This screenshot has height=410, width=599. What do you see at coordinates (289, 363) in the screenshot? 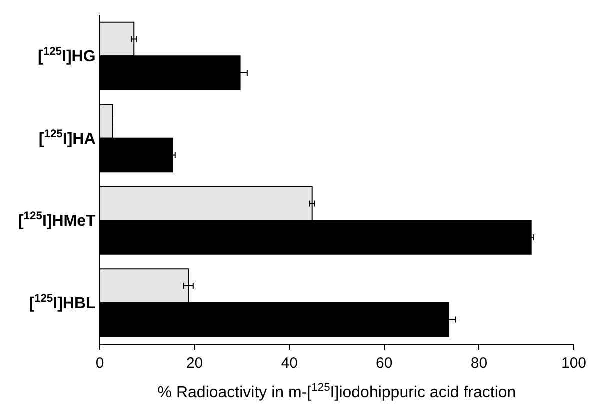
I see `x-tick-label: 40` at bounding box center [289, 363].